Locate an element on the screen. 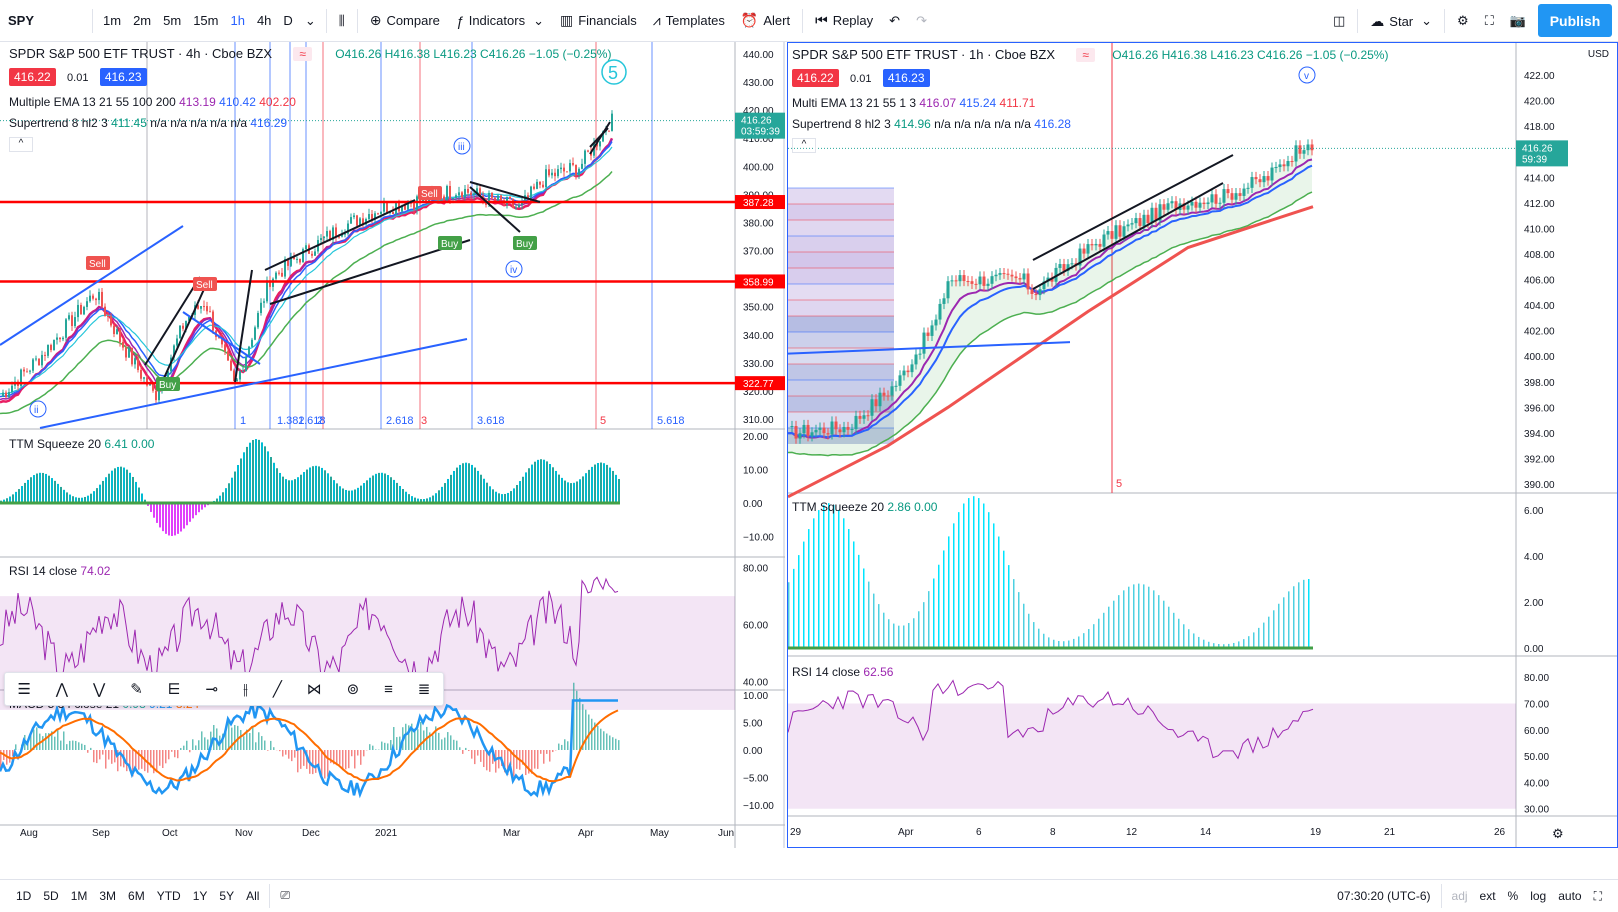  save-cloud-button: ☁Star⌄ is located at coordinates (1401, 21).